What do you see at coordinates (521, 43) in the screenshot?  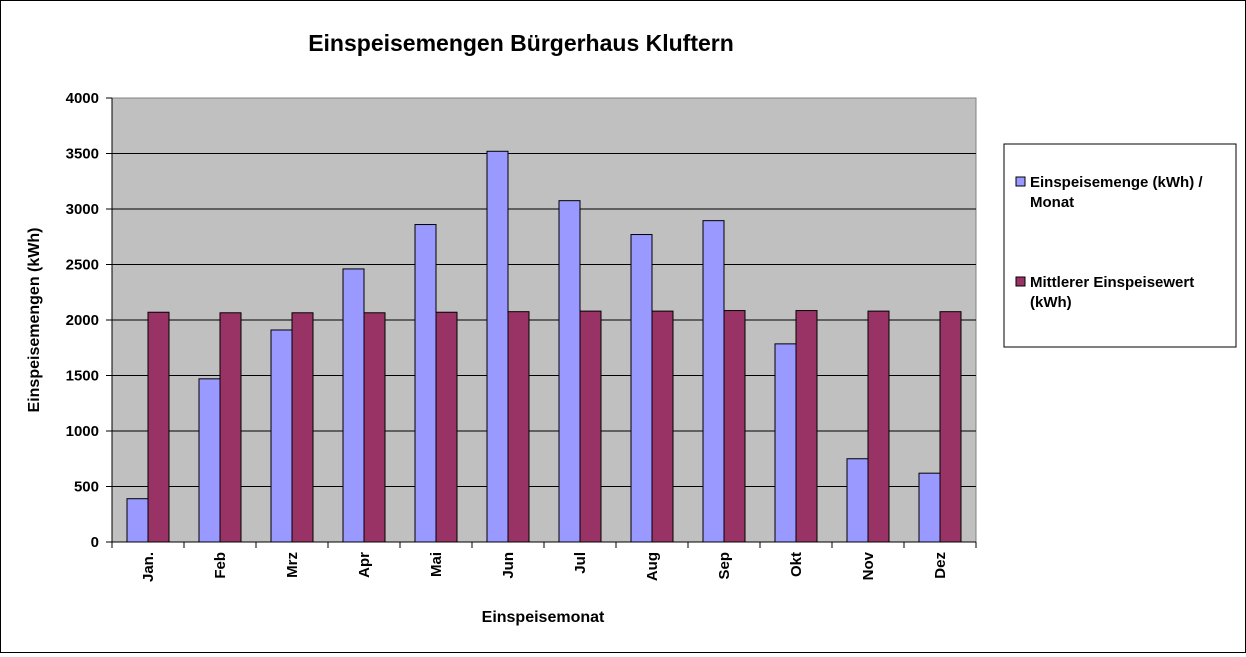 I see `chart-title: Einspeisemengen Bürgerhaus Kluftern` at bounding box center [521, 43].